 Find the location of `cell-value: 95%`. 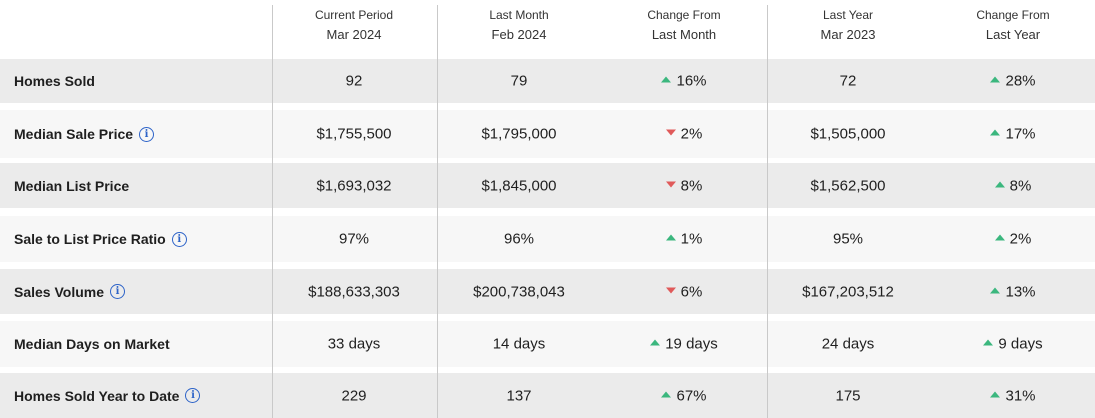

cell-value: 95% is located at coordinates (848, 239).